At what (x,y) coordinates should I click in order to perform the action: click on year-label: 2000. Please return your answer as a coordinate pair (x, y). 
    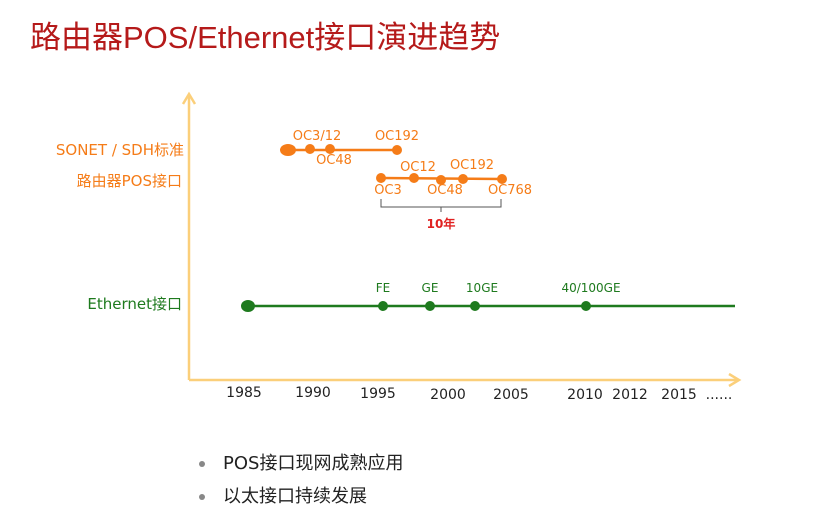
    Looking at the image, I should click on (448, 395).